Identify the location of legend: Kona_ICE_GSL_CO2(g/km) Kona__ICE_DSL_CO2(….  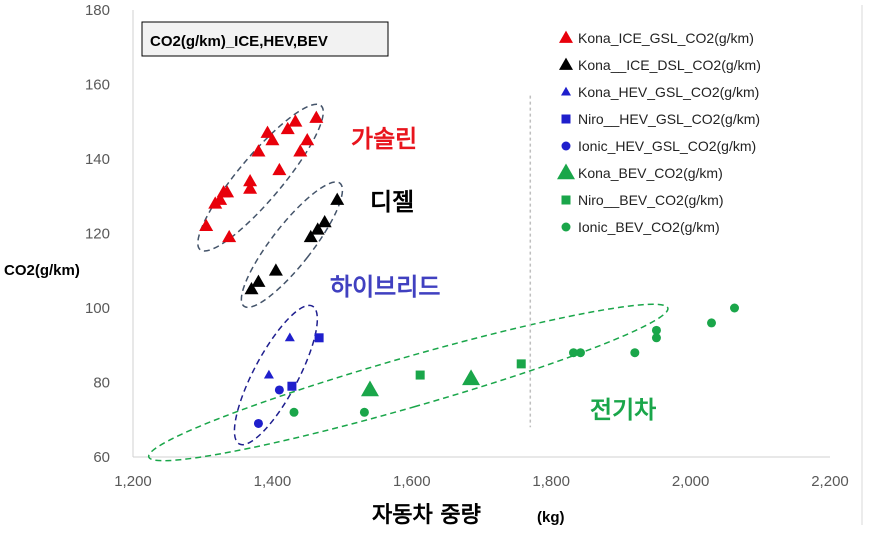
(659, 132).